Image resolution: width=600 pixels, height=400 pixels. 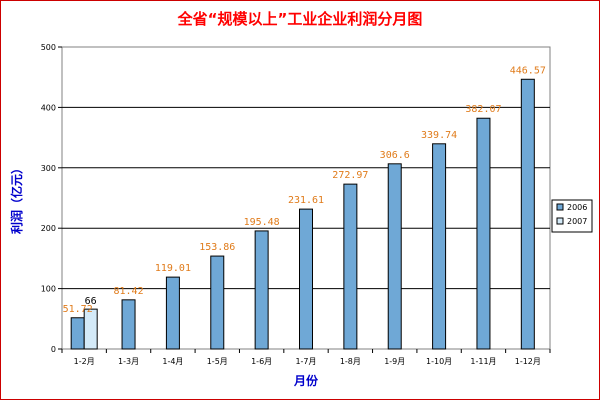 I want to click on data-label-2006: 153.86, so click(x=217, y=247).